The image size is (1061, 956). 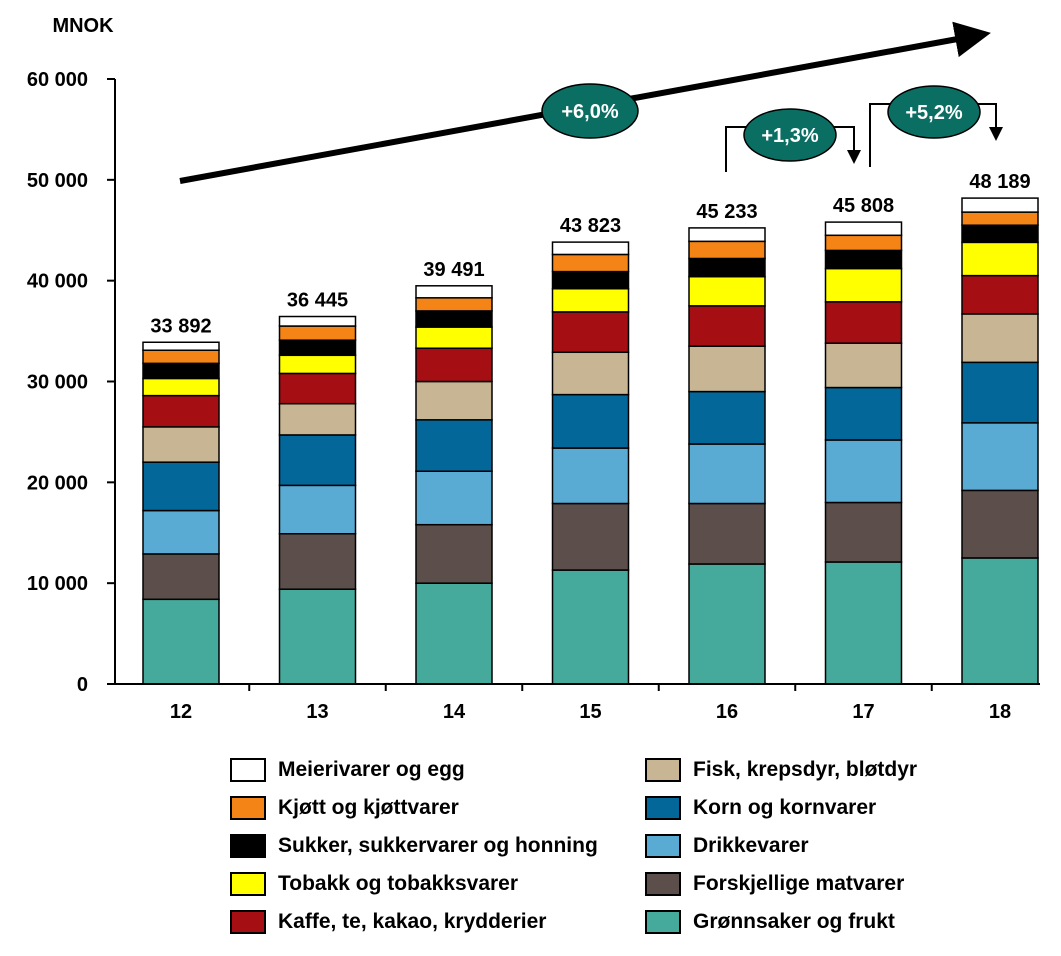 What do you see at coordinates (57, 282) in the screenshot?
I see `y-tick-label: 40 000` at bounding box center [57, 282].